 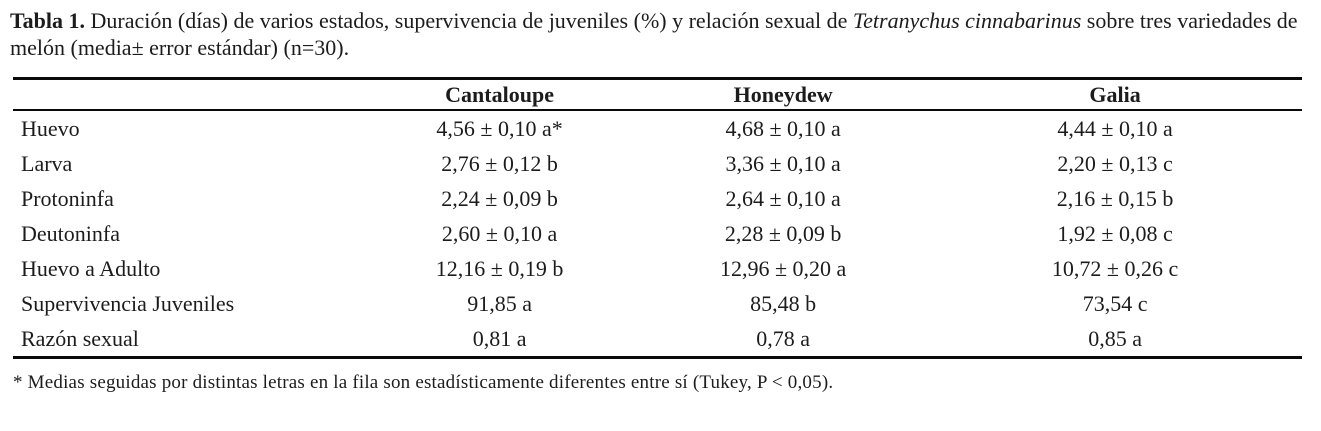 I want to click on caption-species-name: Tetranychus cinnabarinus, so click(x=967, y=20).